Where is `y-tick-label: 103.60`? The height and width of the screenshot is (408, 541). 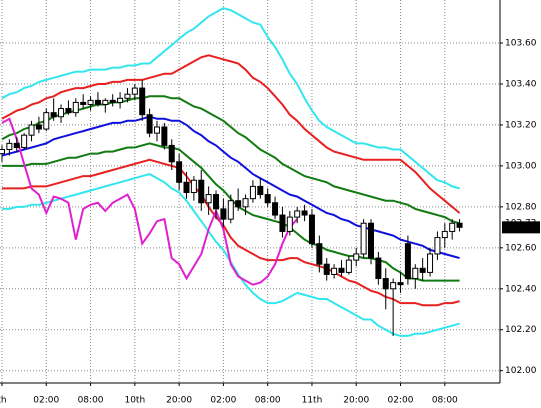 y-tick-label: 103.60 is located at coordinates (521, 44).